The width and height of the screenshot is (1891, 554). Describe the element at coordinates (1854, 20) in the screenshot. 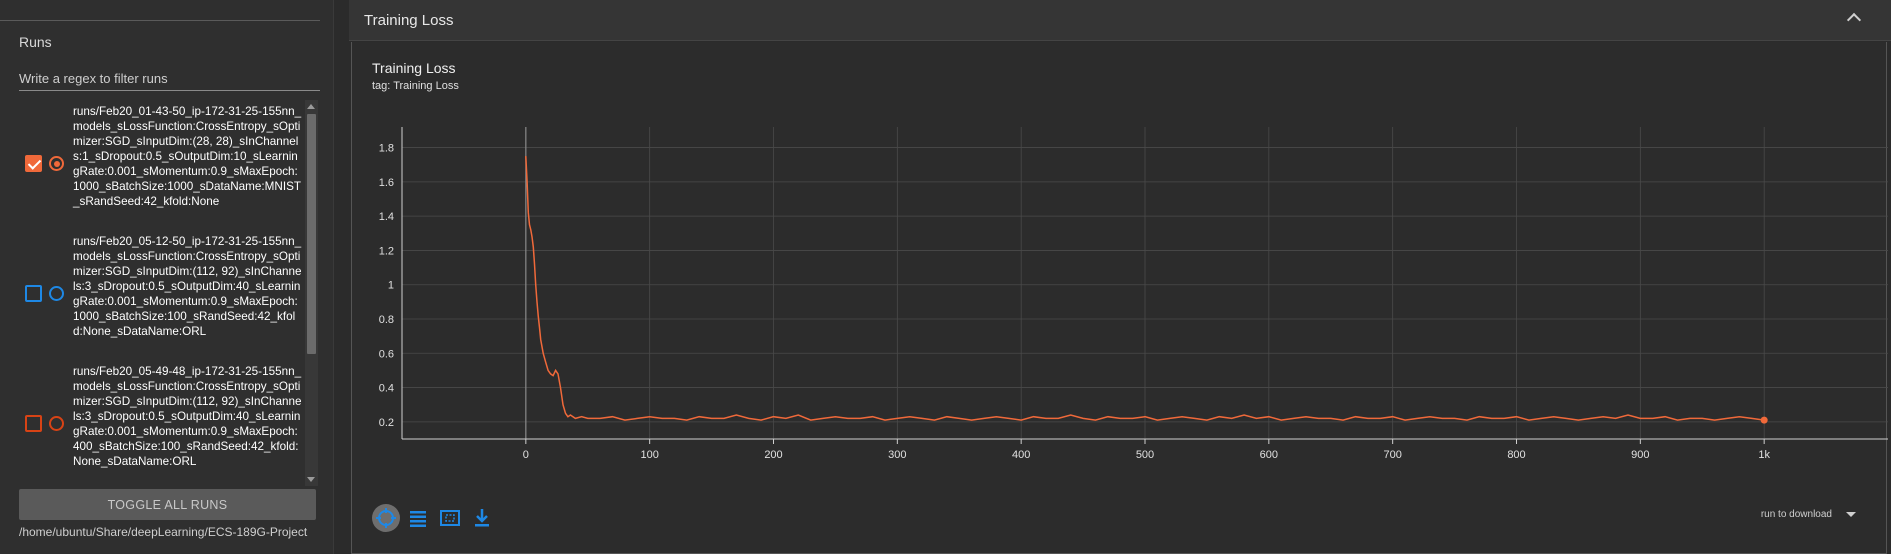

I see `chevron-up-icon` at that location.